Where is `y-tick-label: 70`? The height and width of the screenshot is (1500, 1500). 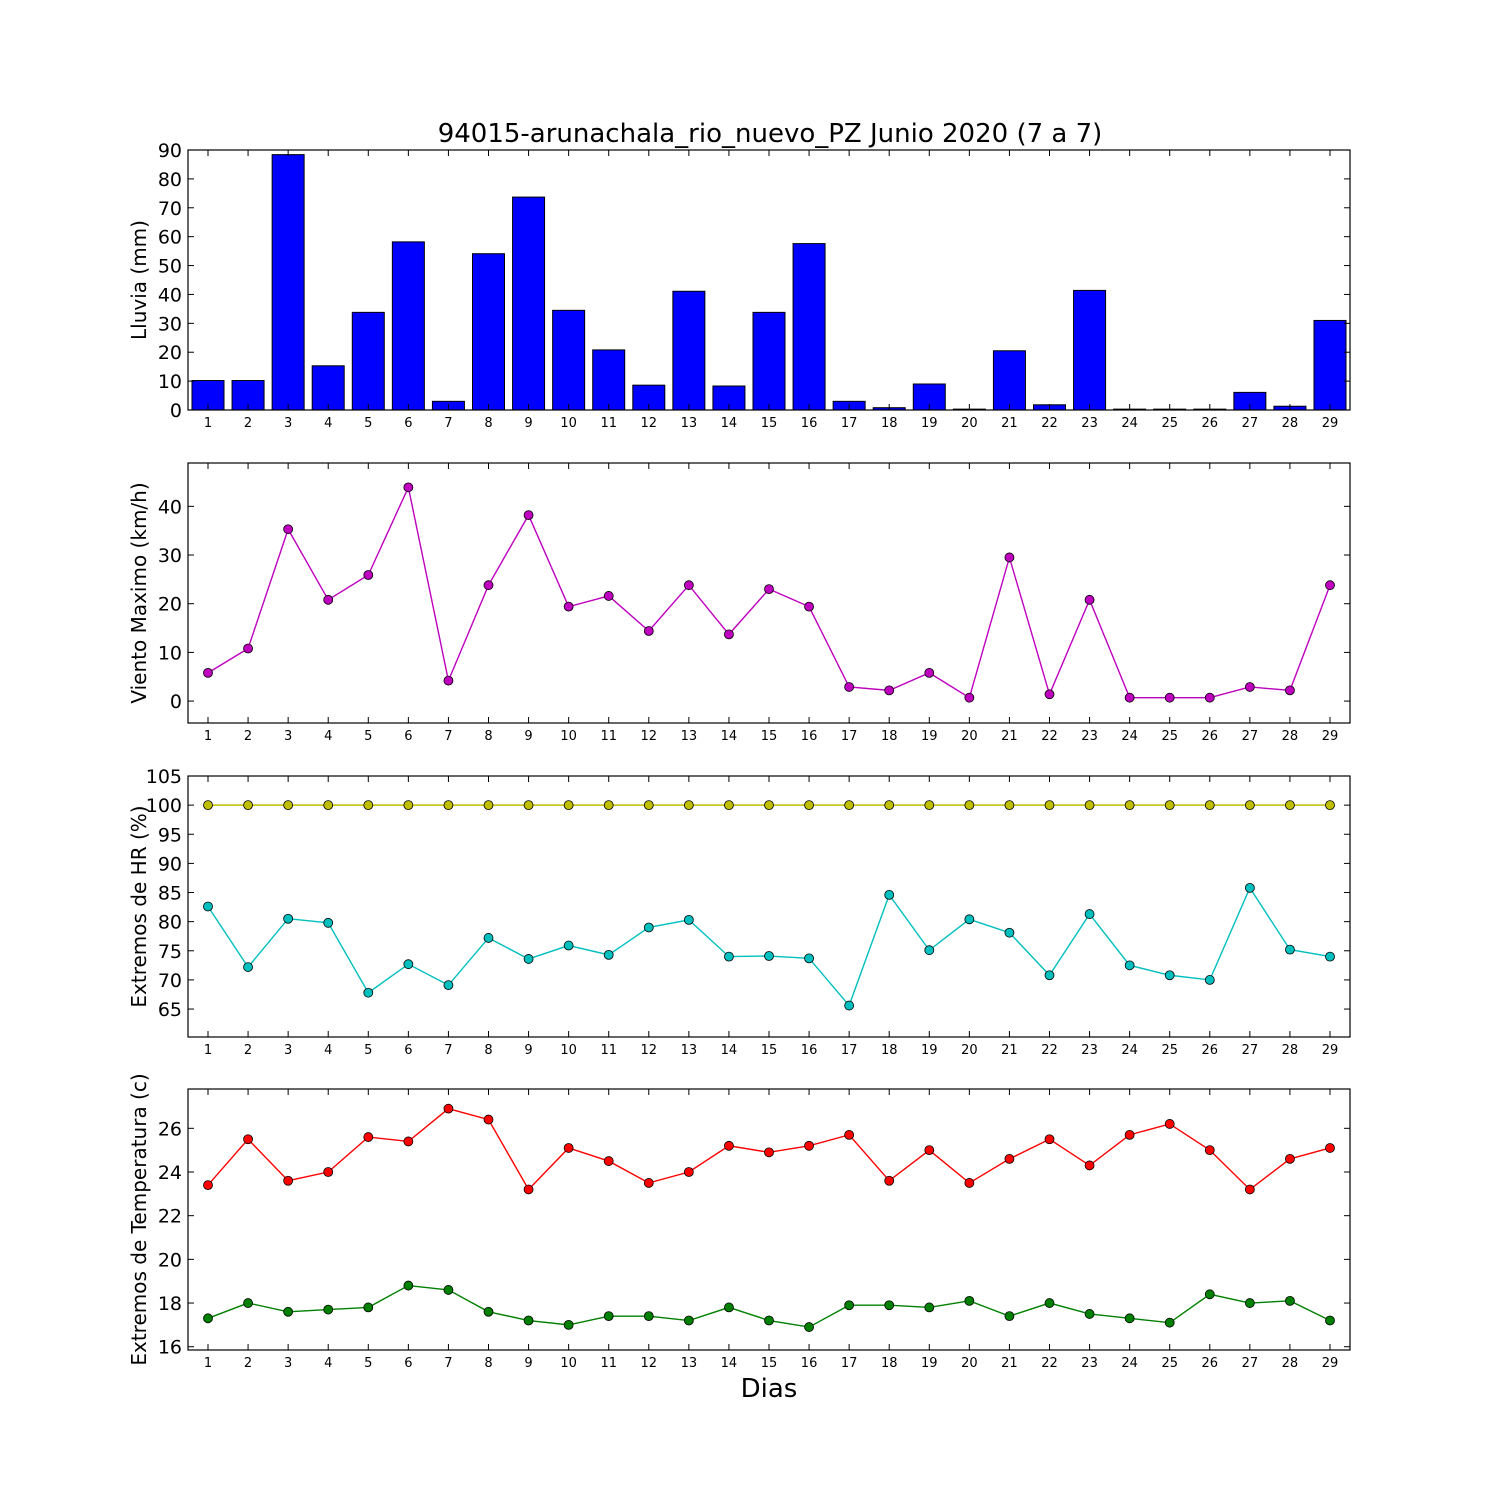 y-tick-label: 70 is located at coordinates (170, 209).